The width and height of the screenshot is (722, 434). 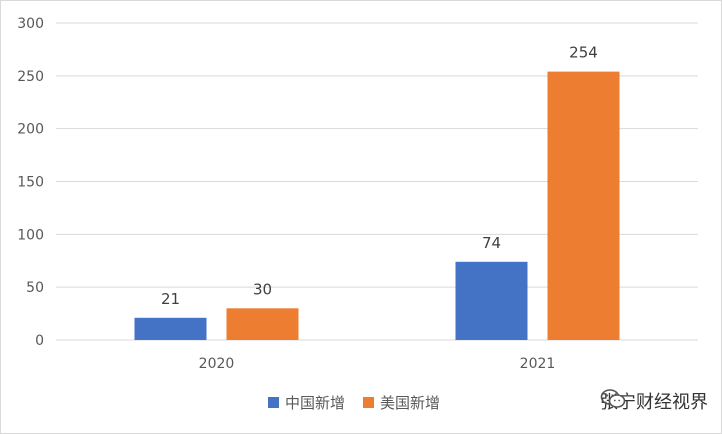 What do you see at coordinates (410, 403) in the screenshot?
I see `legend-label: 美国新增` at bounding box center [410, 403].